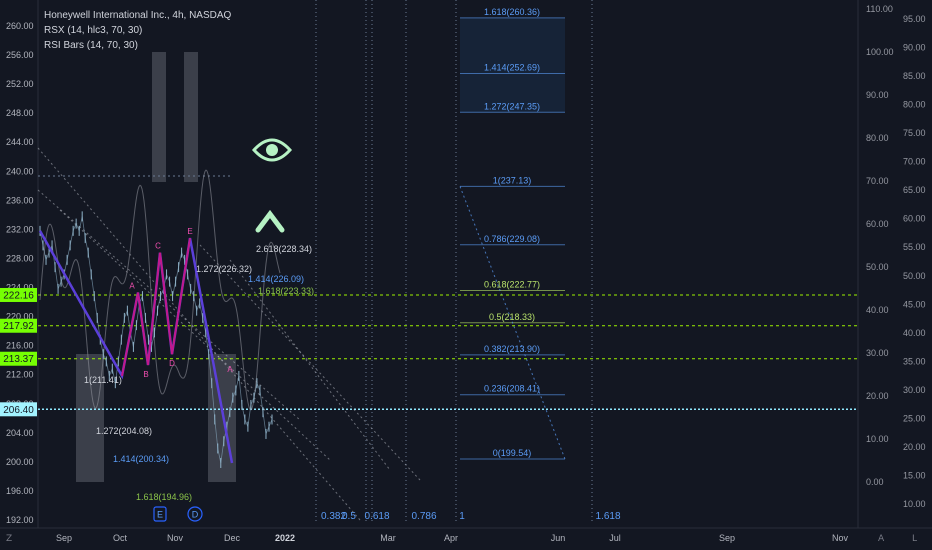 This screenshot has height=550, width=932. What do you see at coordinates (877, 224) in the screenshot?
I see `rsi-tick: 60.00` at bounding box center [877, 224].